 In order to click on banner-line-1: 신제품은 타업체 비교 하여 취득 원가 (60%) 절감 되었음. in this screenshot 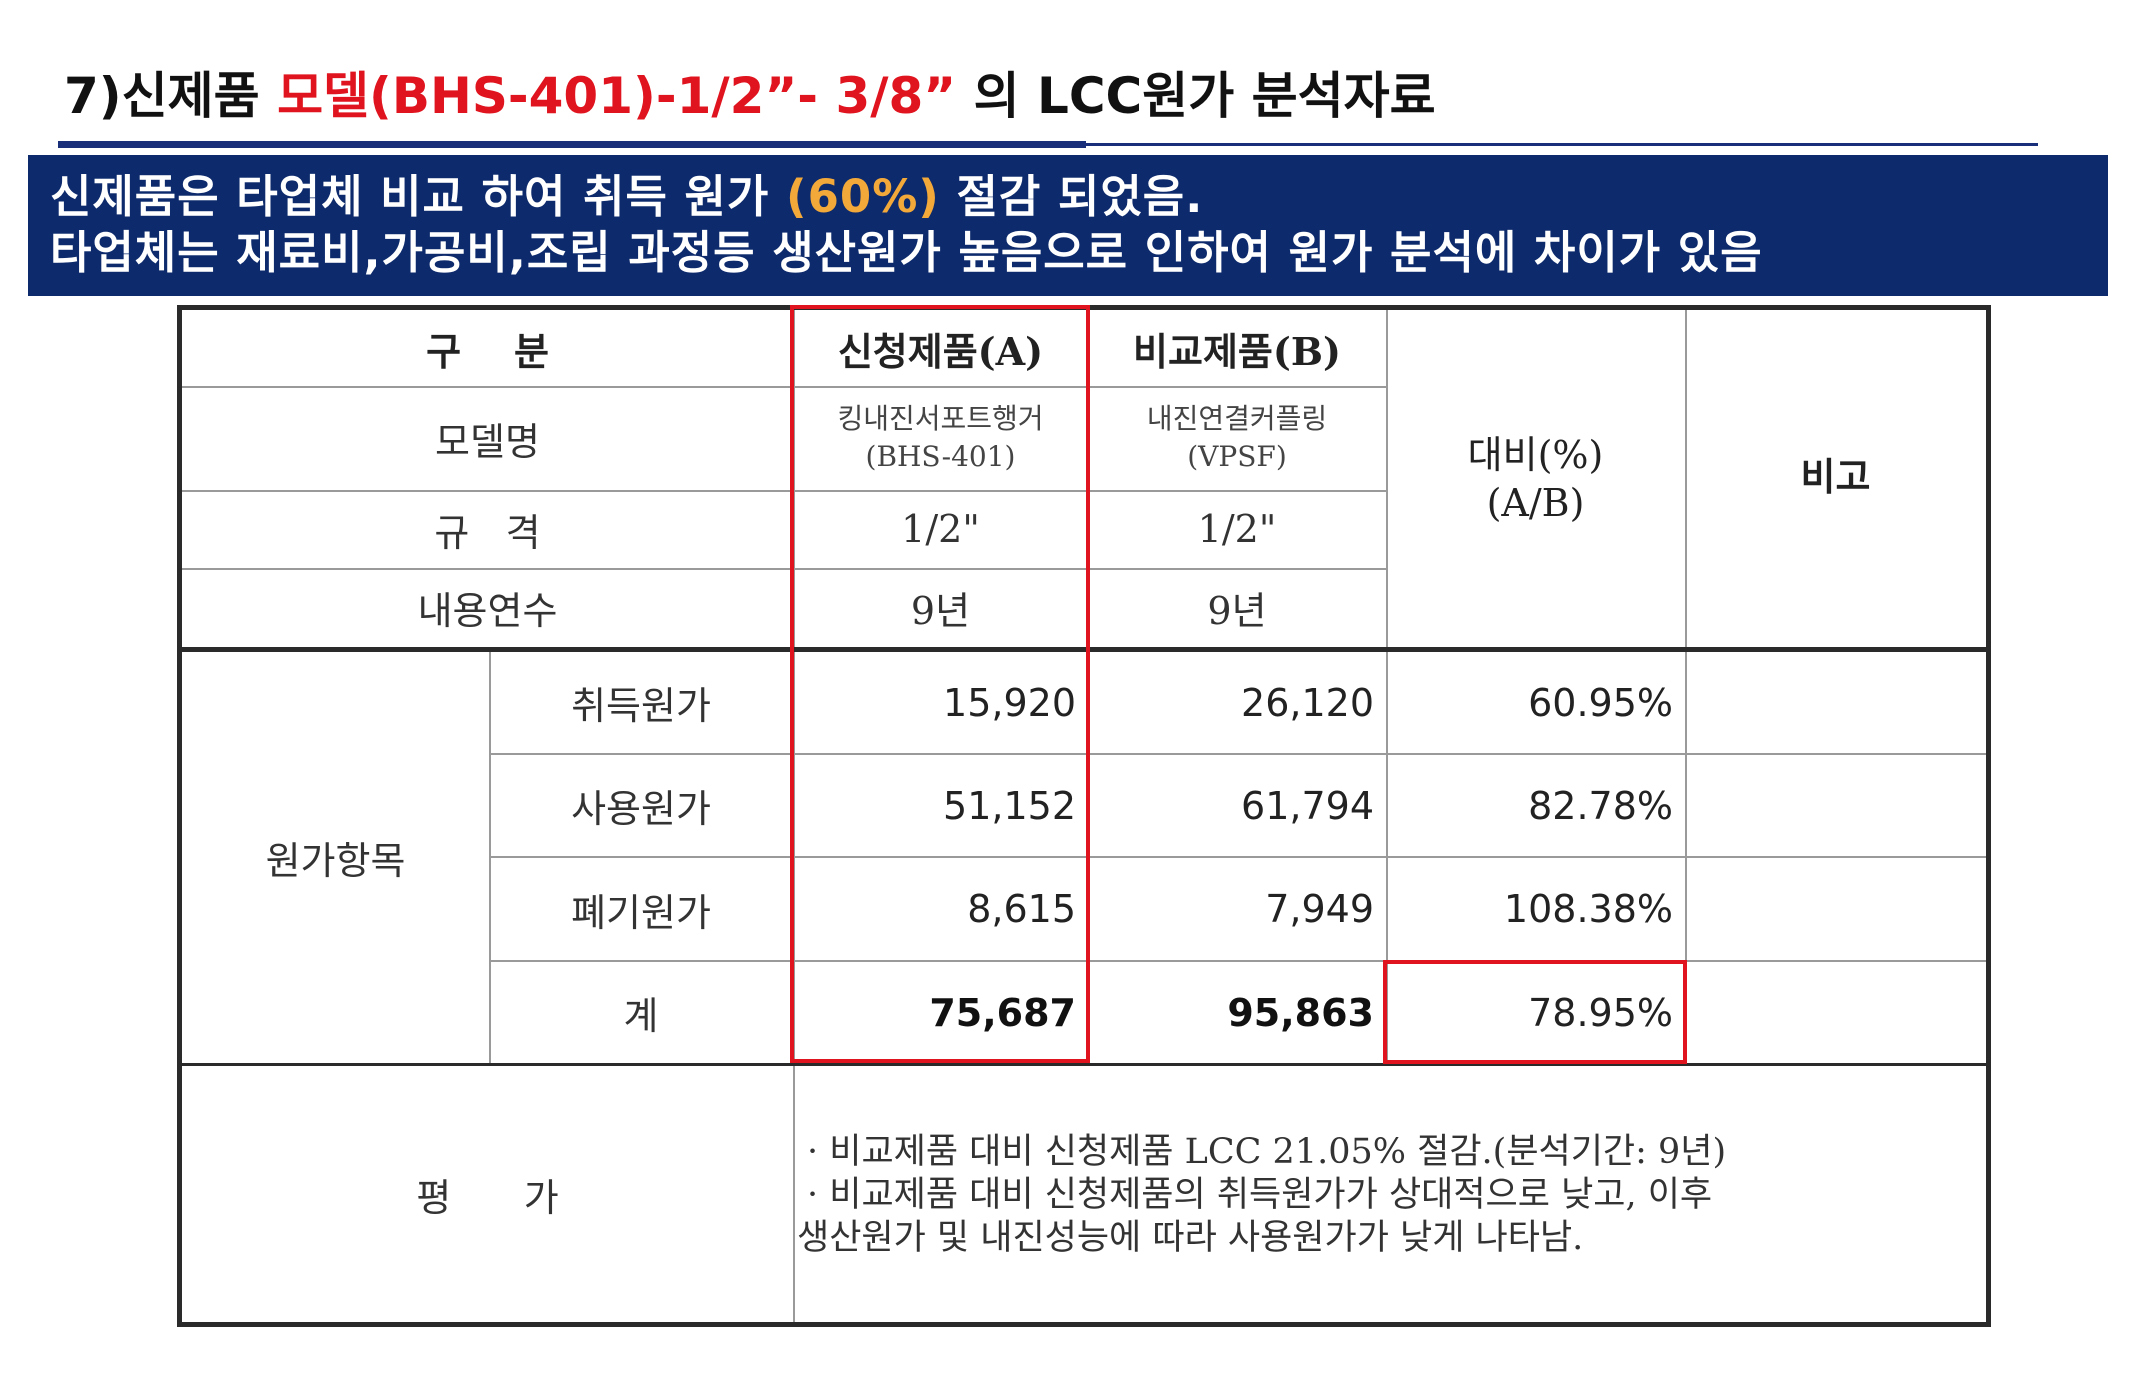, I will do `click(1079, 197)`.